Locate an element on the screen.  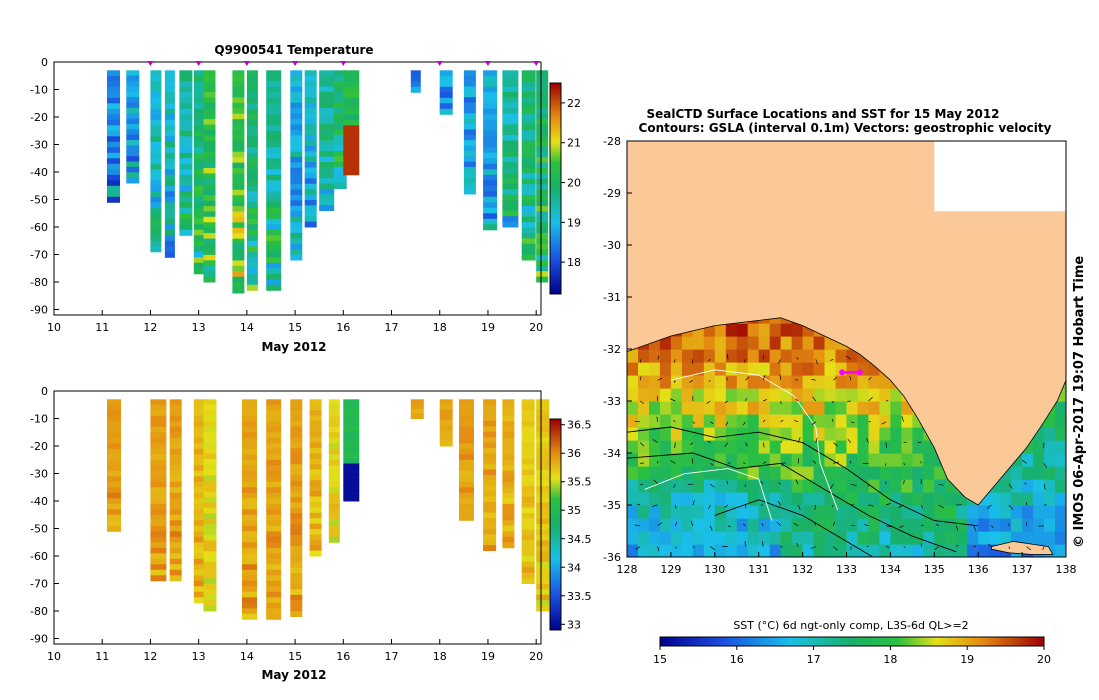
lon-tick-label: 133 is located at coordinates (846, 569).